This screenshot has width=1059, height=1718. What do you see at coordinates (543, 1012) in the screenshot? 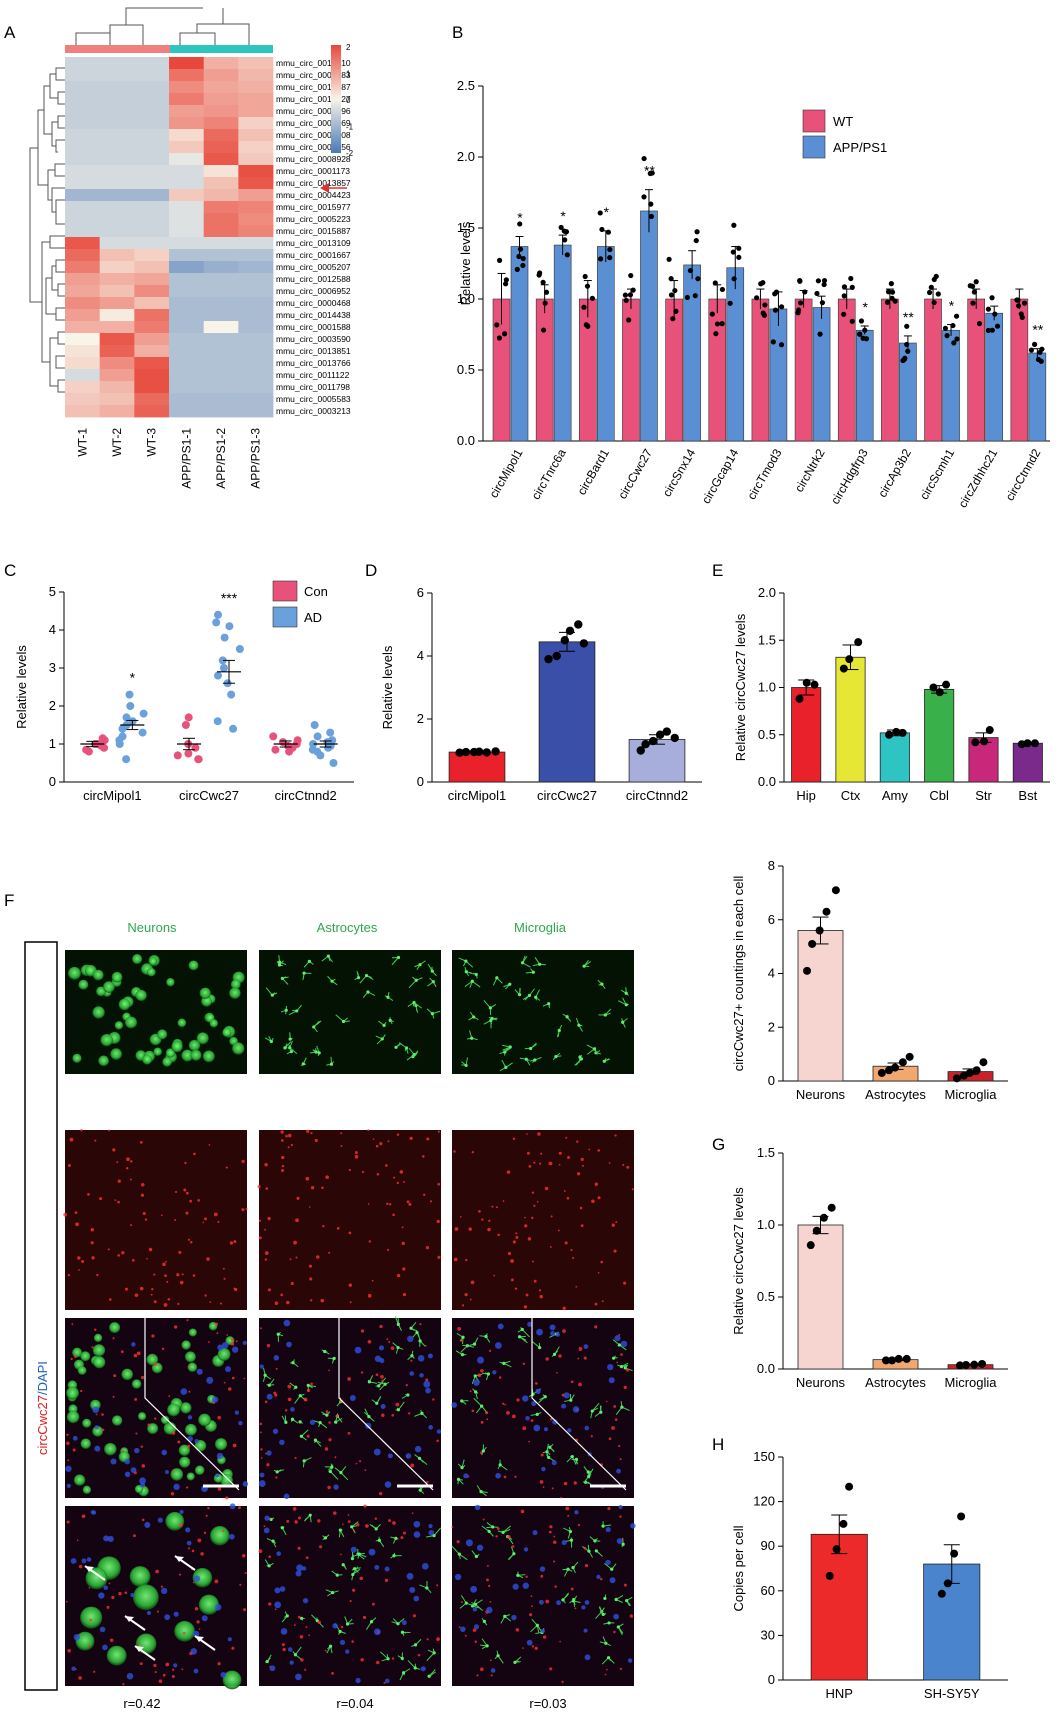
I see `micrograph-tile` at bounding box center [543, 1012].